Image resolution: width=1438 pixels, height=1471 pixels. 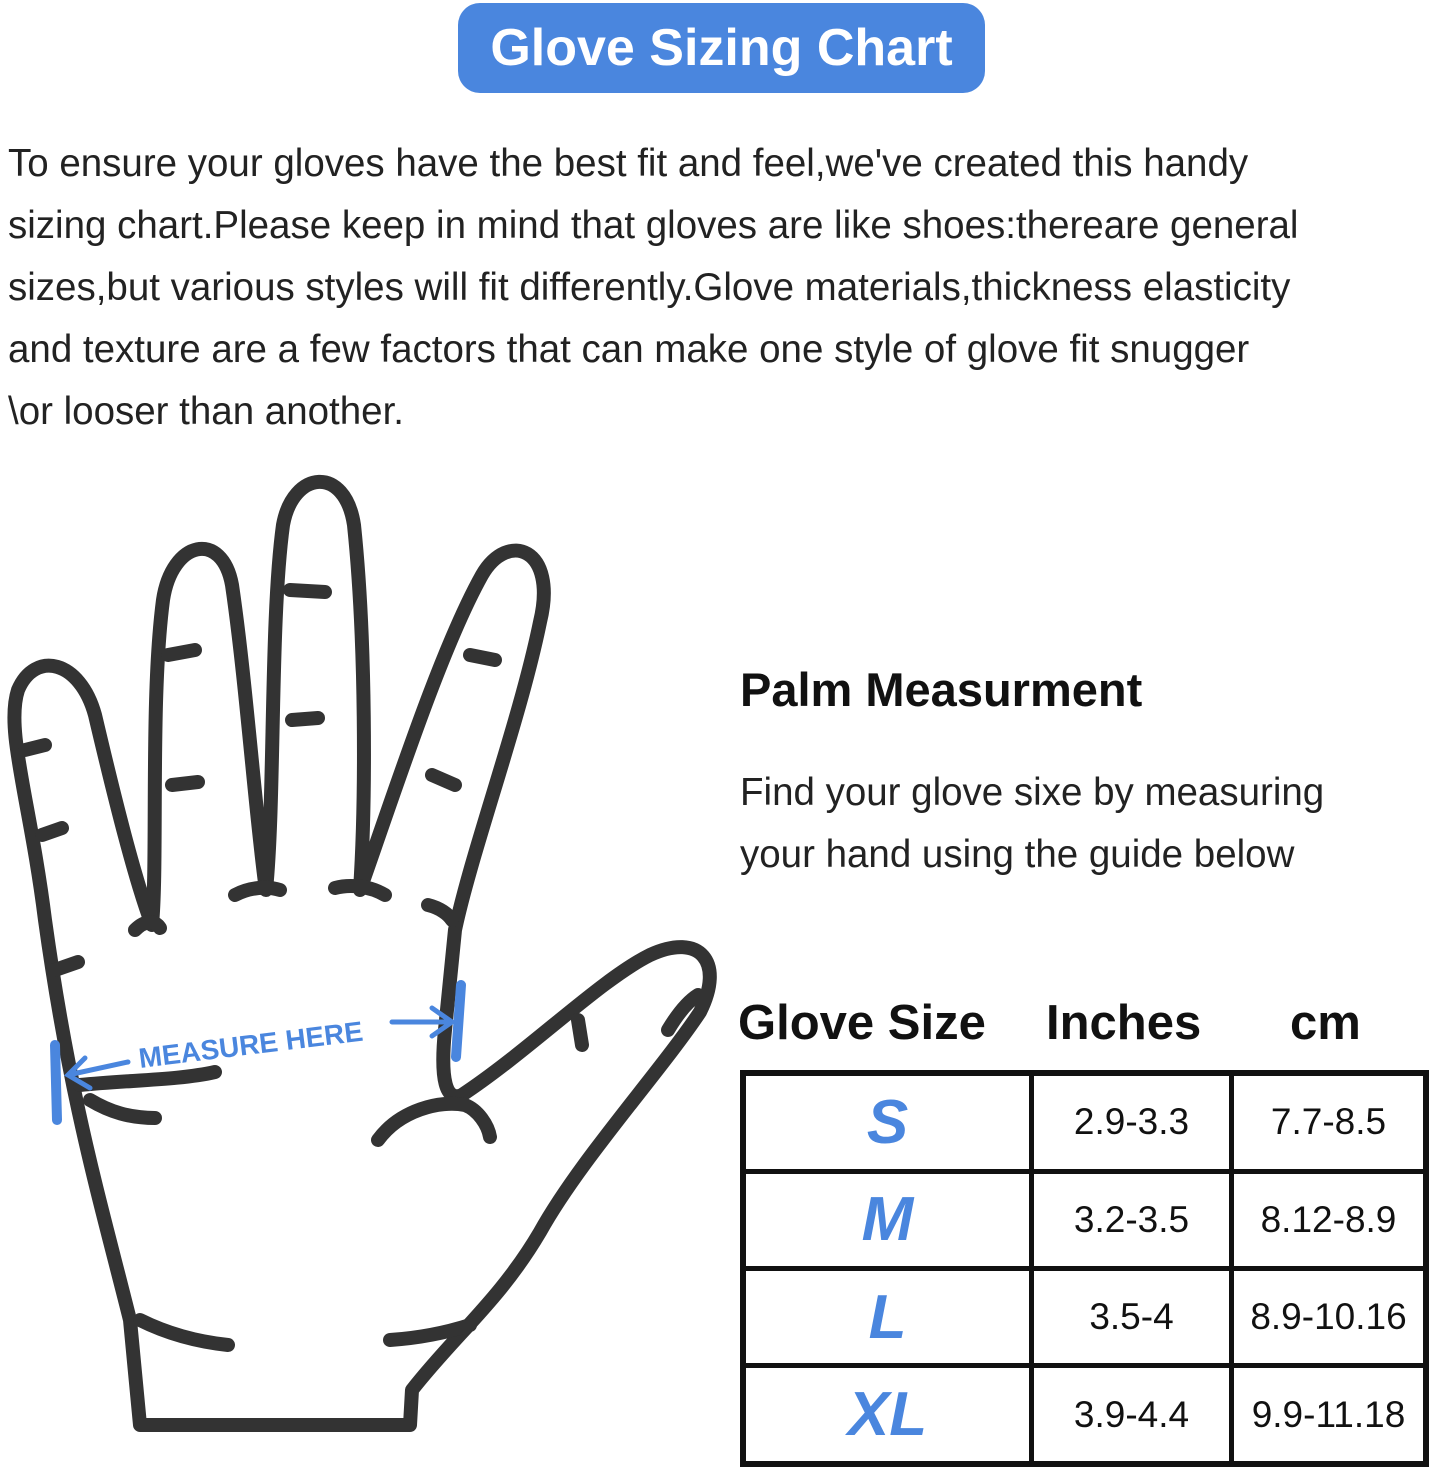 What do you see at coordinates (941, 689) in the screenshot?
I see `palm-measurement-title: Palm Measurment` at bounding box center [941, 689].